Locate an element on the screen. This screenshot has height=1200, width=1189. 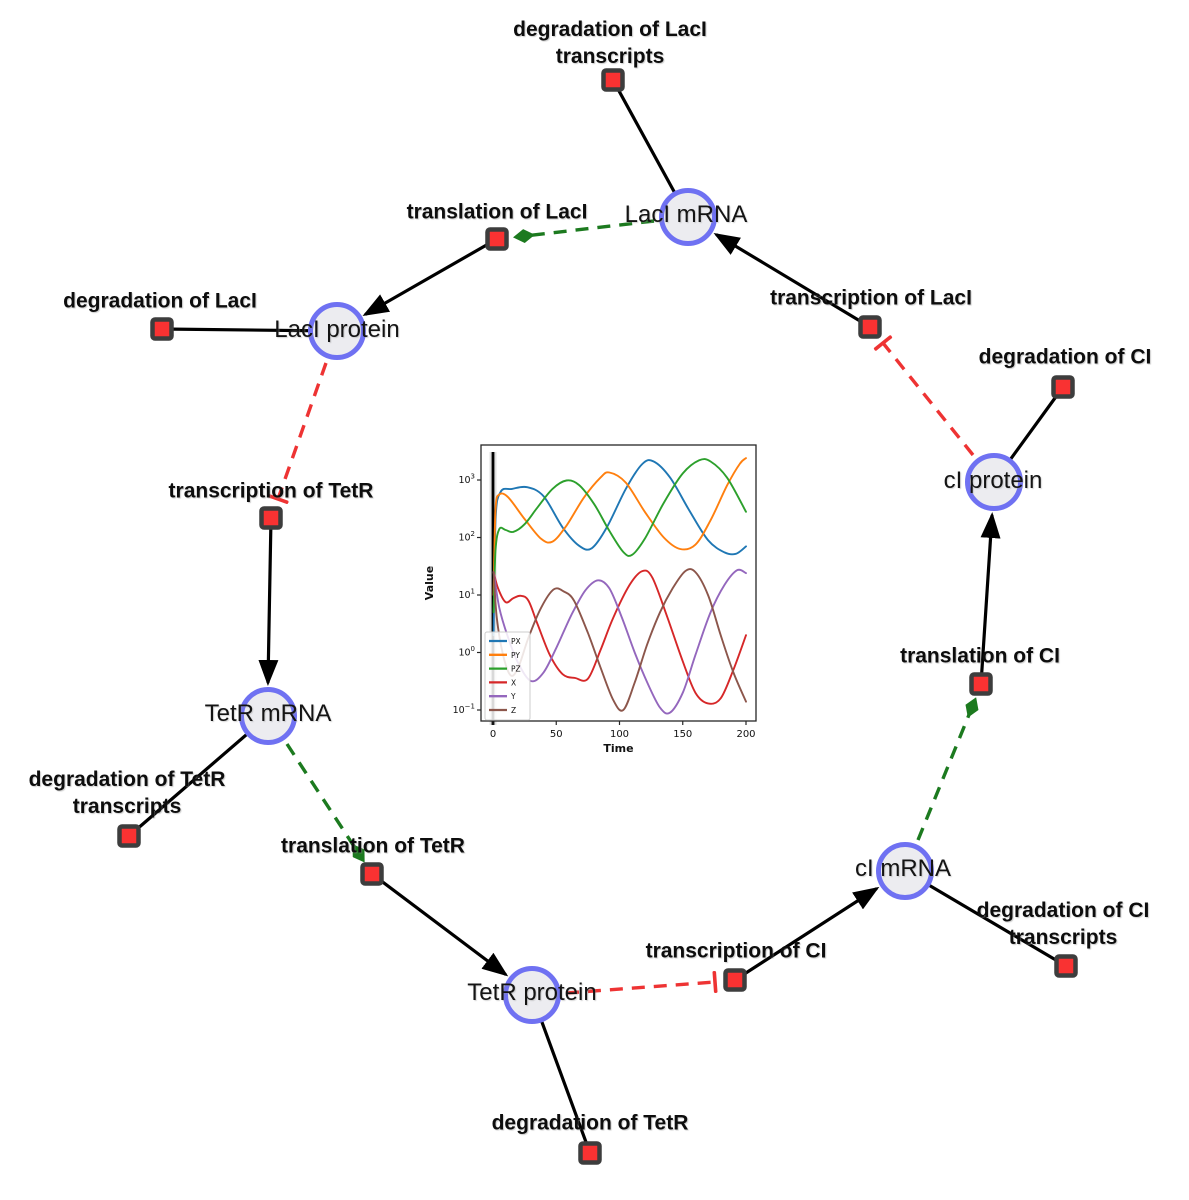
y-axis-label: Value is located at coordinates (429, 583).